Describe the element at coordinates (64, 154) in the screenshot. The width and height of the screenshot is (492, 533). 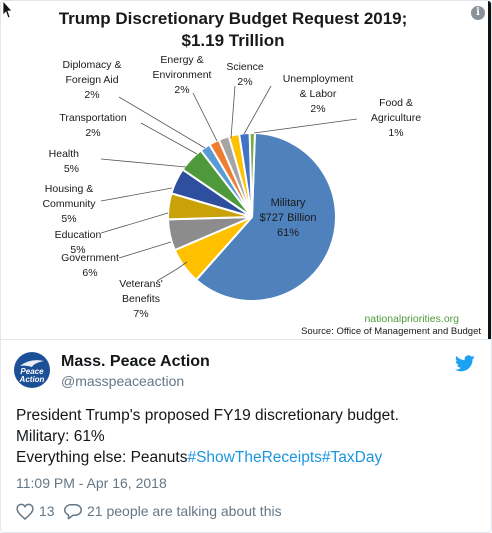
I see `slice-label-line: Health` at that location.